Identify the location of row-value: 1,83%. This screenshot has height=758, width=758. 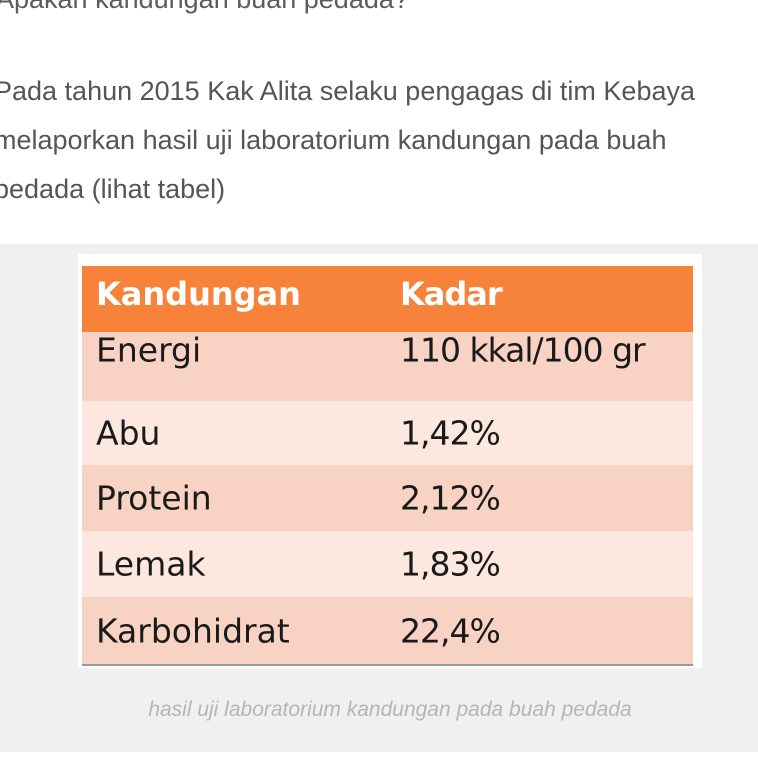
(450, 564).